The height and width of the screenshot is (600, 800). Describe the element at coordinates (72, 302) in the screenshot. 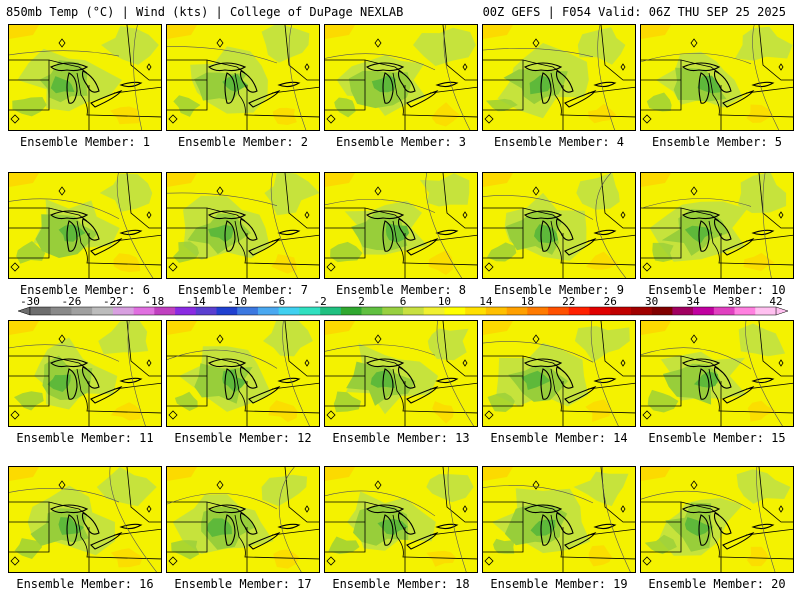

I see `colorbar-tick-label: -26` at that location.